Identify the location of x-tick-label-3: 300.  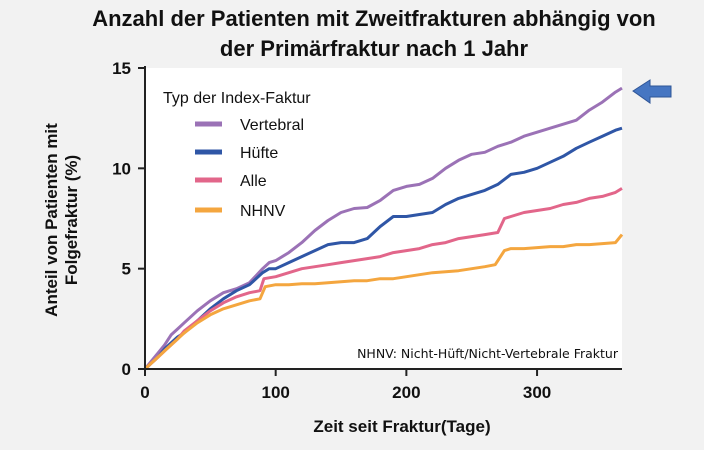
(537, 392).